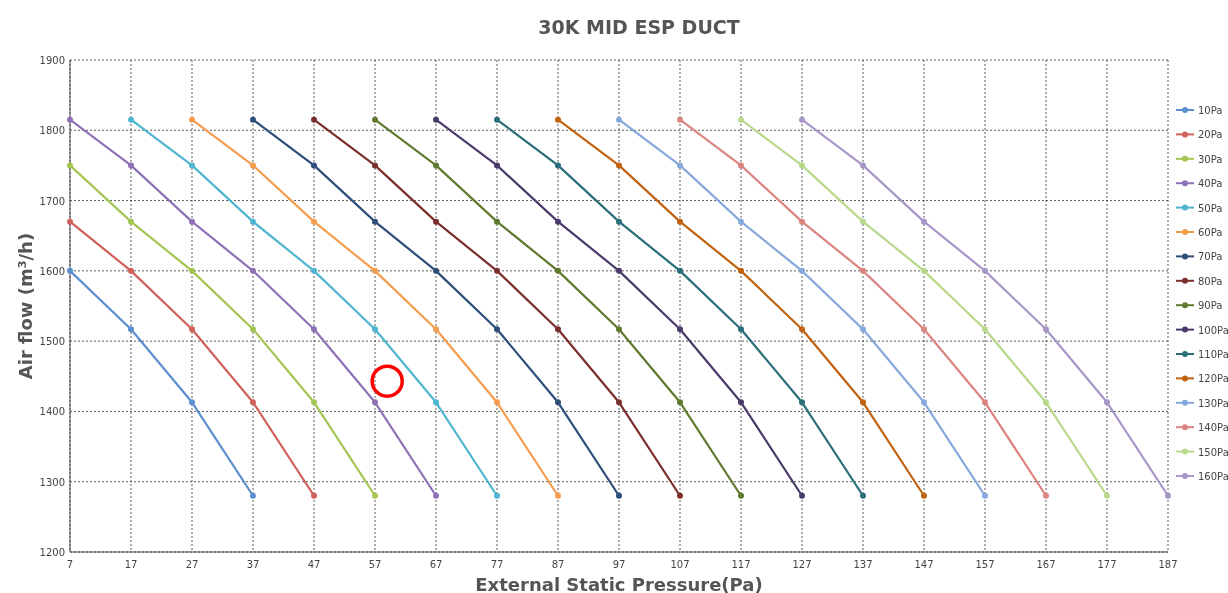 Image resolution: width=1228 pixels, height=593 pixels. Describe the element at coordinates (1213, 354) in the screenshot. I see `legend-label: 110Pa` at that location.